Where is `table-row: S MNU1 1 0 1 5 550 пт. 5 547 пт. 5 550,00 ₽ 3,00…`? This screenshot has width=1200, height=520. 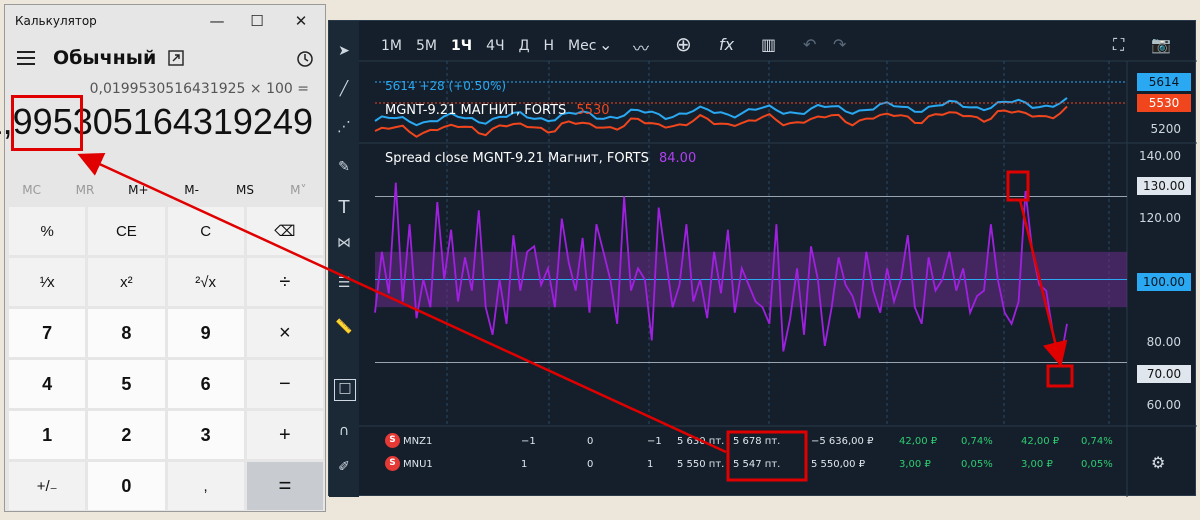 table-row: S MNU1 1 0 1 5 550 пт. 5 547 пт. 5 550,00 ₽ 3,00… is located at coordinates (776, 465).